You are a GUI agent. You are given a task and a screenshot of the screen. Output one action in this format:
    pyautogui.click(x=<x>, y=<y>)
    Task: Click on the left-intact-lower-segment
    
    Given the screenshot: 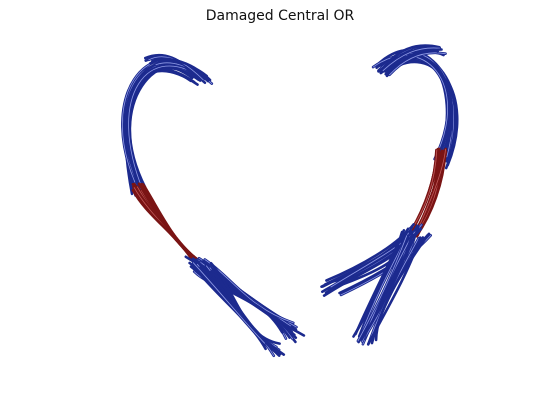 What is the action you would take?
    pyautogui.click(x=245, y=306)
    